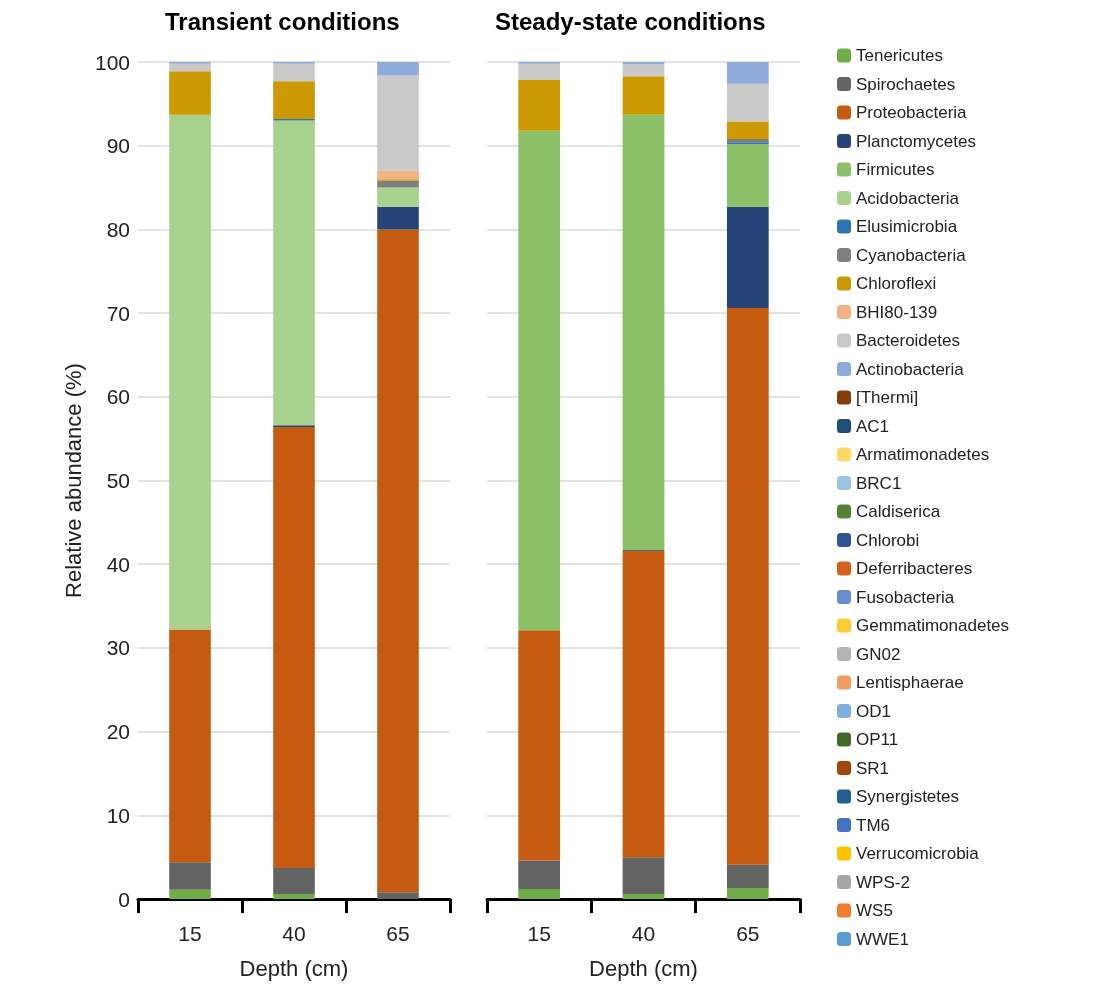 Image resolution: width=1100 pixels, height=999 pixels. Describe the element at coordinates (118, 229) in the screenshot. I see `y-tick-label: 80` at that location.